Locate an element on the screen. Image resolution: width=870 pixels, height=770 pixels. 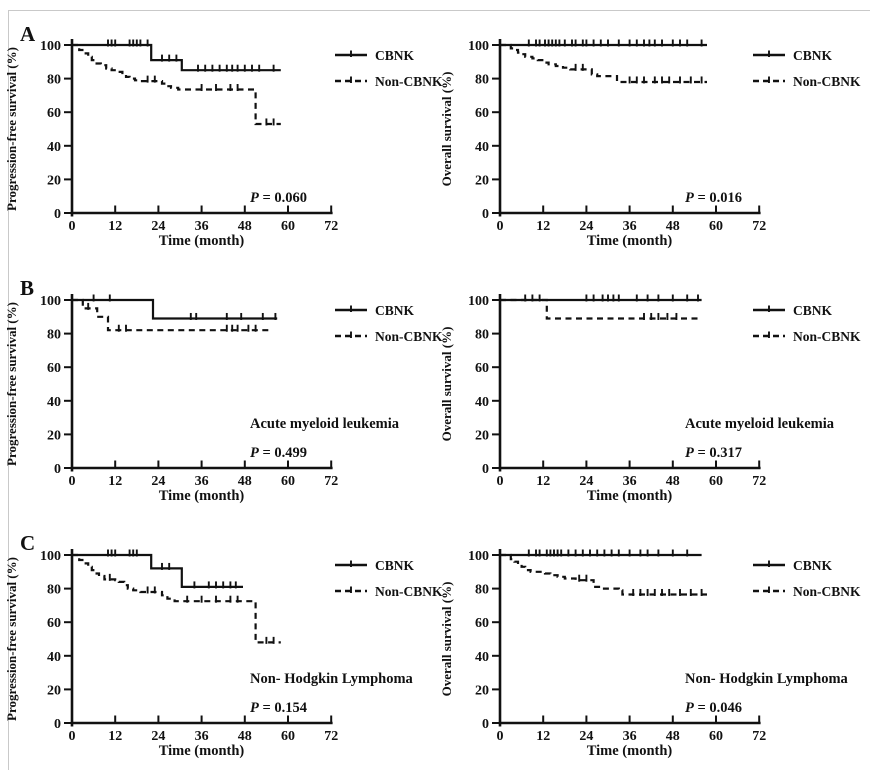
p-value-label: P = 0.499 is located at coordinates (278, 453).